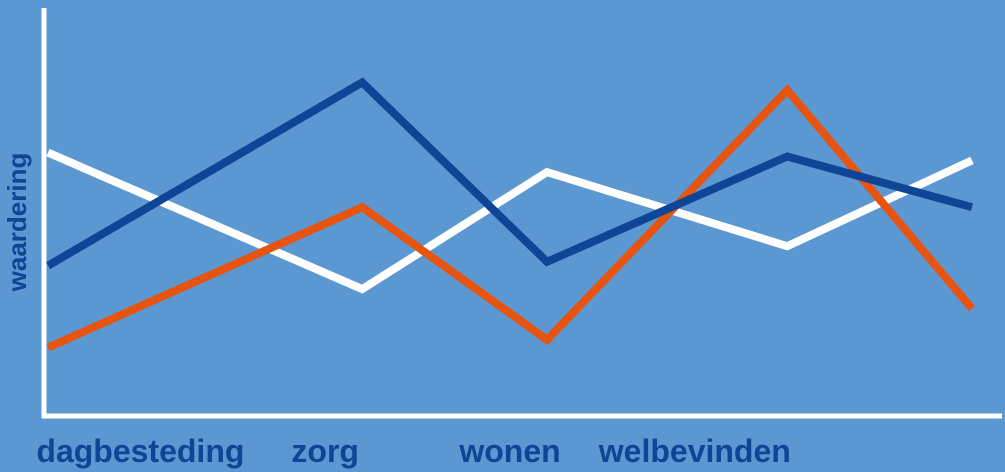 Image resolution: width=1005 pixels, height=472 pixels. Describe the element at coordinates (17, 223) in the screenshot. I see `y-axis-label: waardering` at that location.